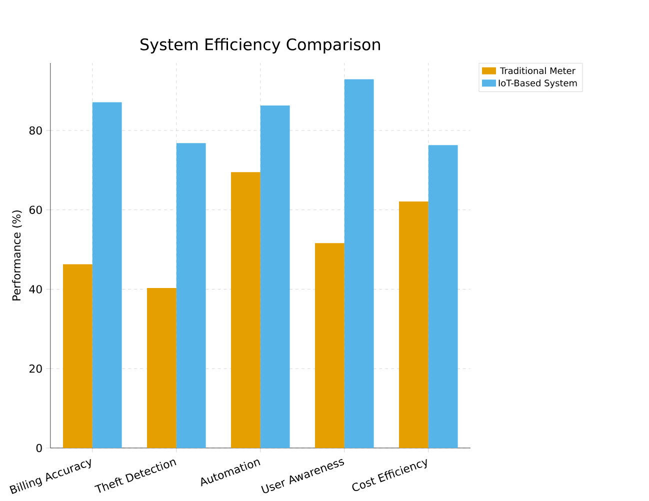 Image resolution: width=649 pixels, height=501 pixels. I want to click on legend-label: IoT-Based System, so click(537, 84).